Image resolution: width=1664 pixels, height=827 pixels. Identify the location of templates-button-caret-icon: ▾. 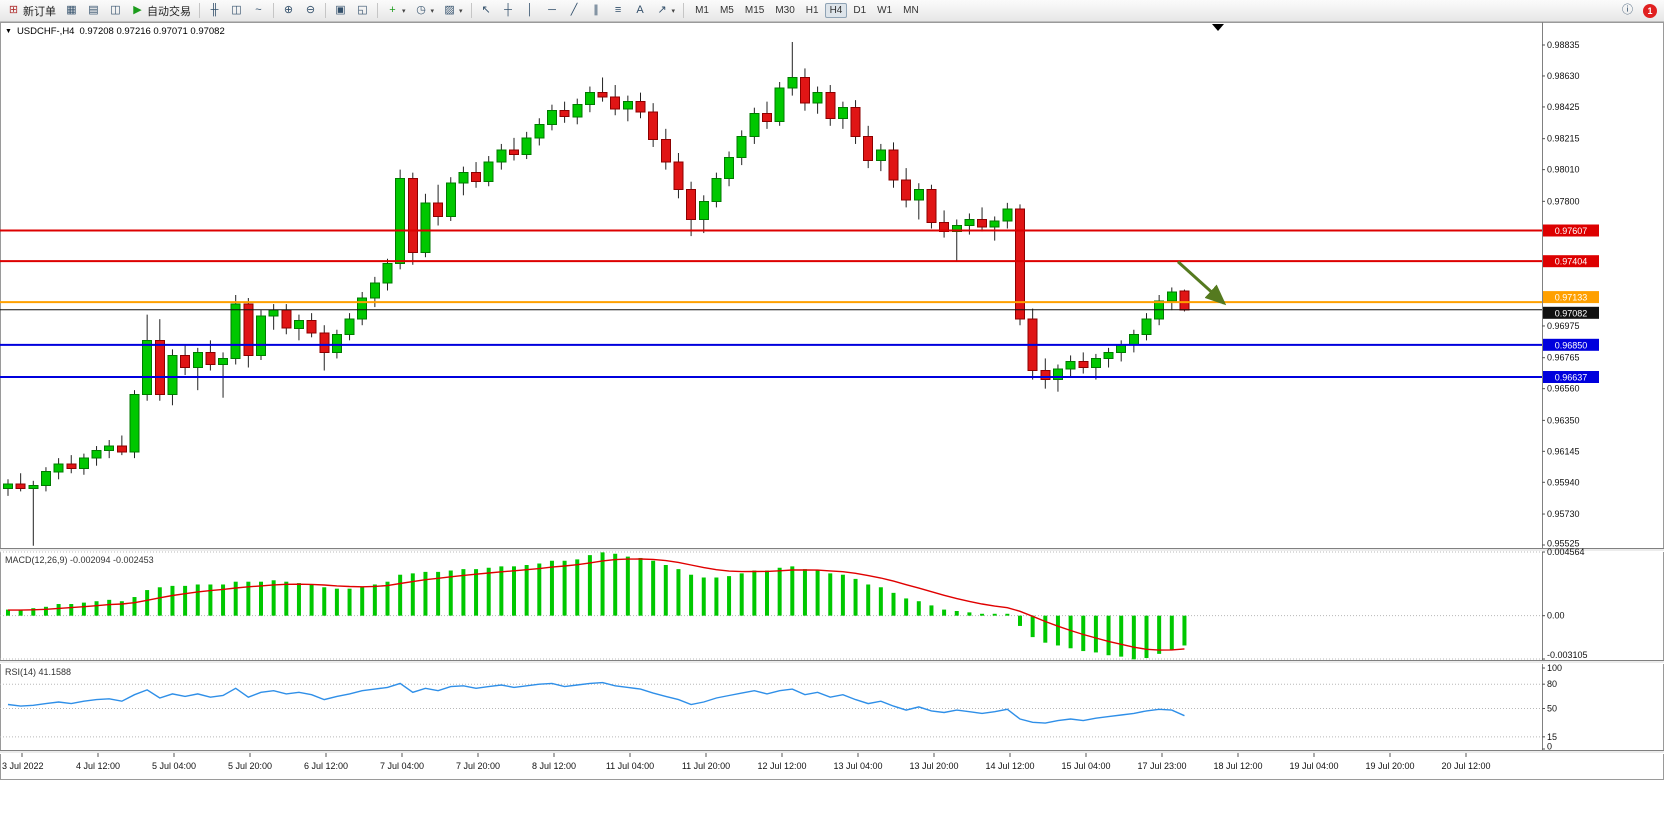
(461, 11).